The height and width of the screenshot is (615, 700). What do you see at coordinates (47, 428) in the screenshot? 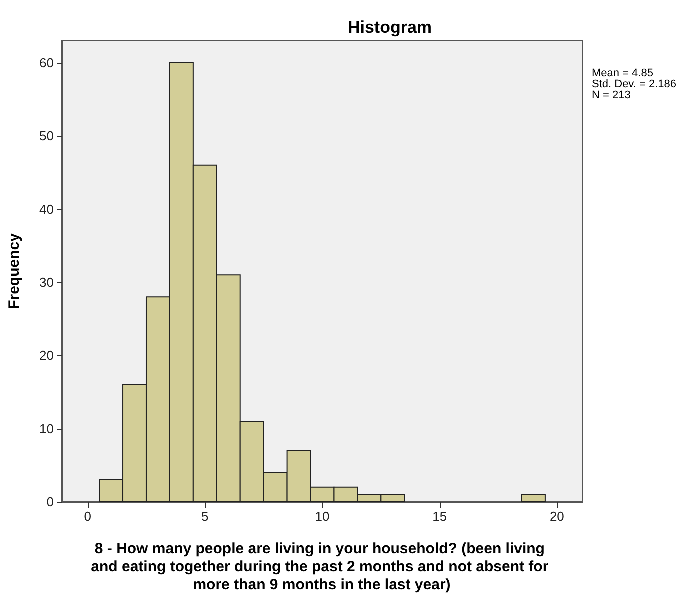
I see `y-tick-label: 10` at bounding box center [47, 428].